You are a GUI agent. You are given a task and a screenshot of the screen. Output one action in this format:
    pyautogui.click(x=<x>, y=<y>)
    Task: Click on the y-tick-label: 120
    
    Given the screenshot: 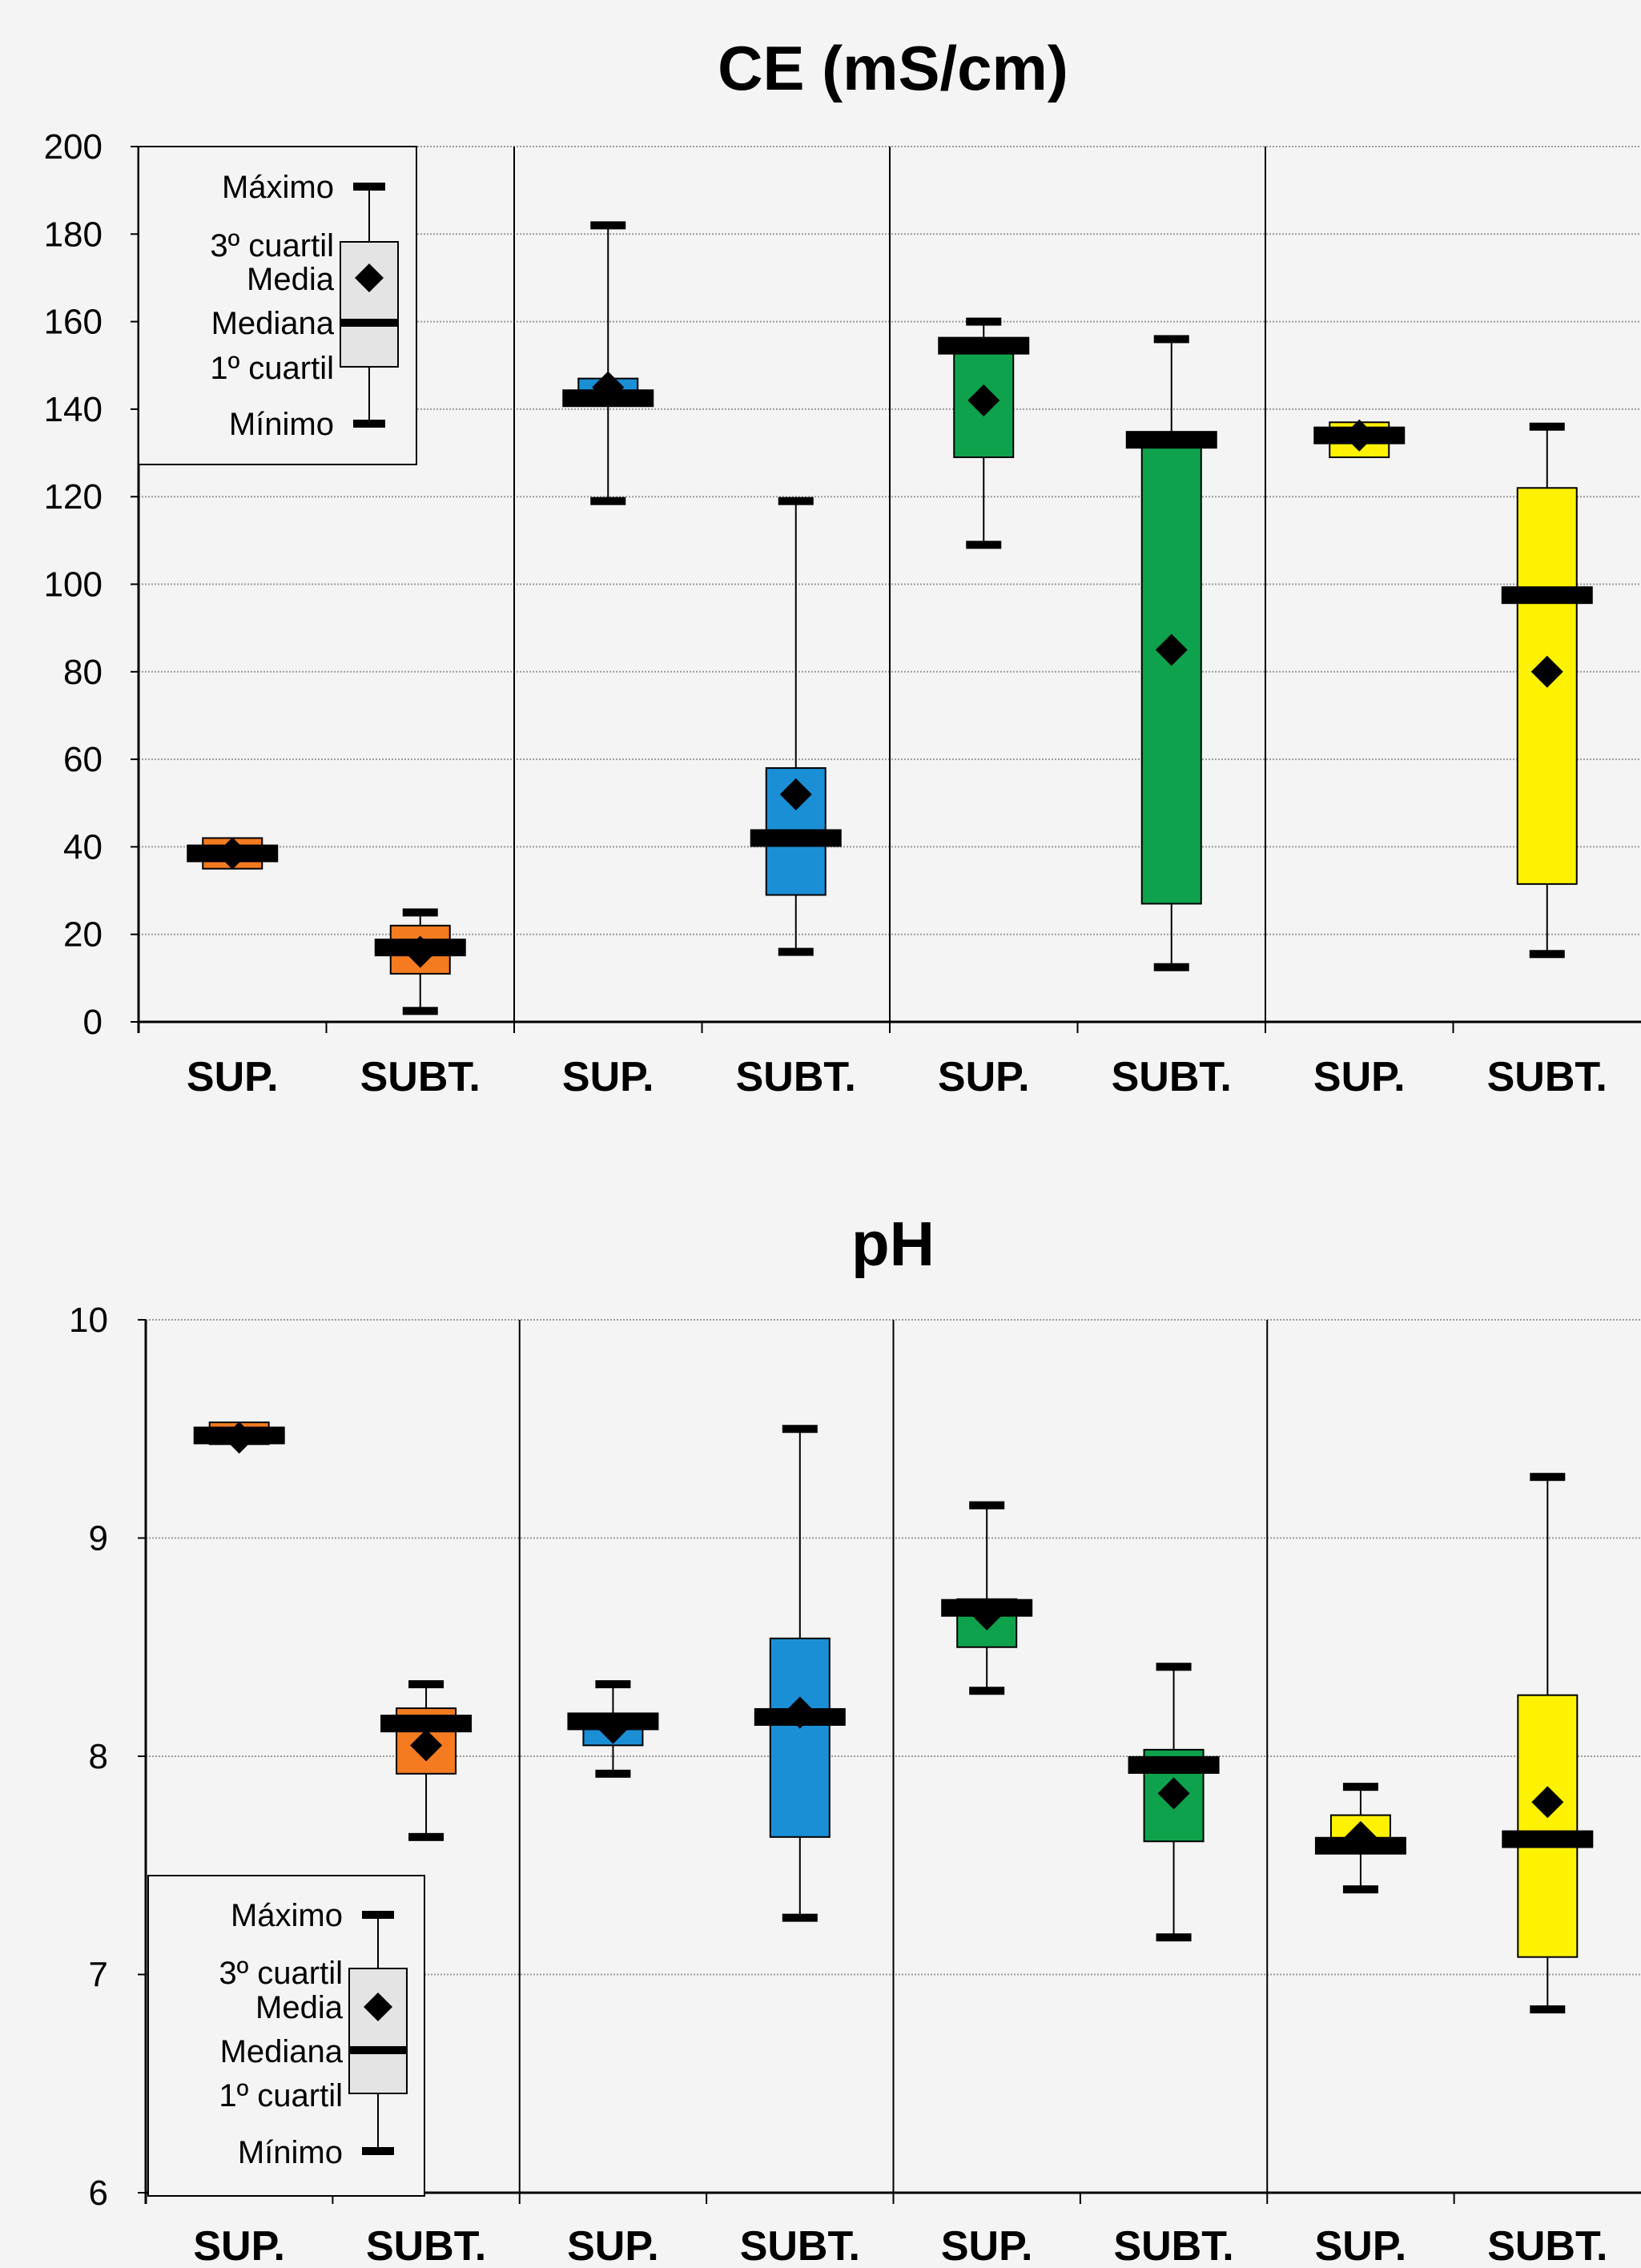 What is the action you would take?
    pyautogui.click(x=73, y=497)
    